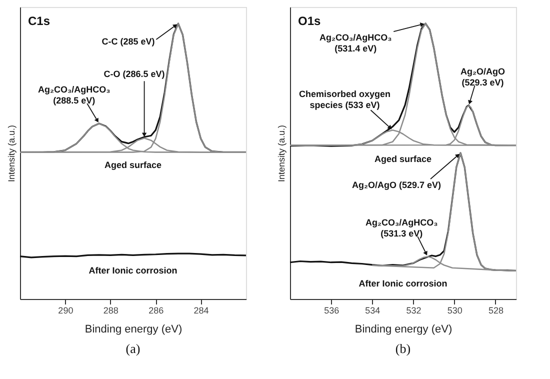  What do you see at coordinates (134, 74) in the screenshot?
I see `annotation: C-O (286.5 eV)` at bounding box center [134, 74].